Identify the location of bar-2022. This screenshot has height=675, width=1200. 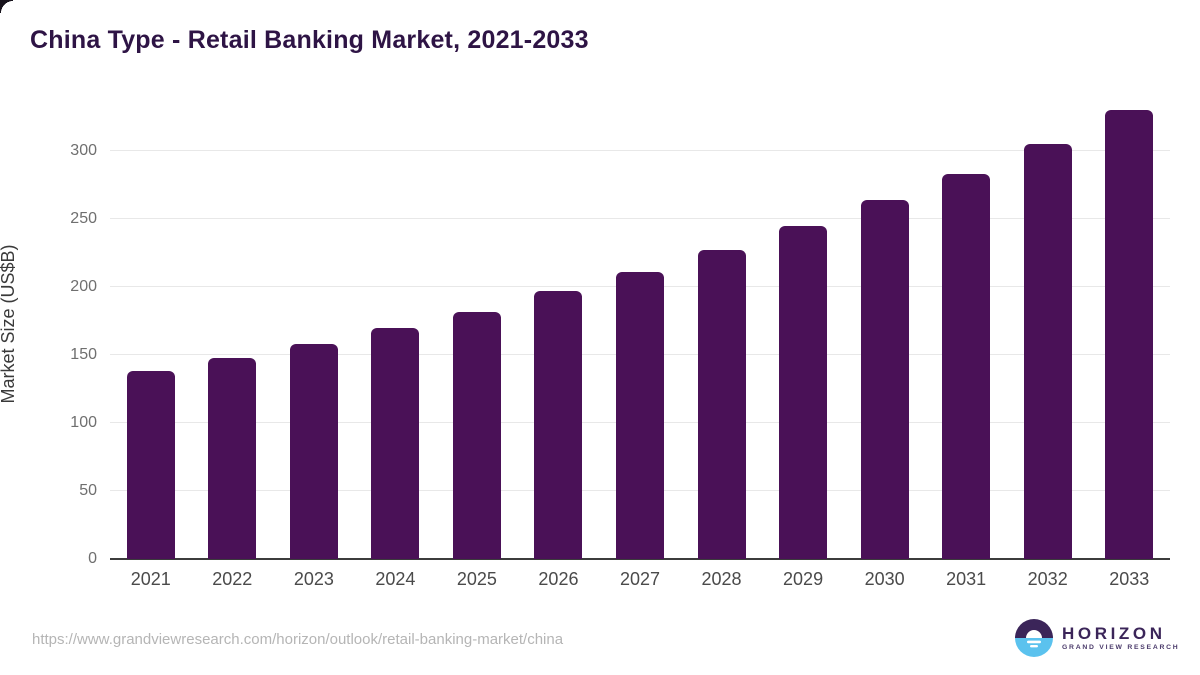
(232, 458).